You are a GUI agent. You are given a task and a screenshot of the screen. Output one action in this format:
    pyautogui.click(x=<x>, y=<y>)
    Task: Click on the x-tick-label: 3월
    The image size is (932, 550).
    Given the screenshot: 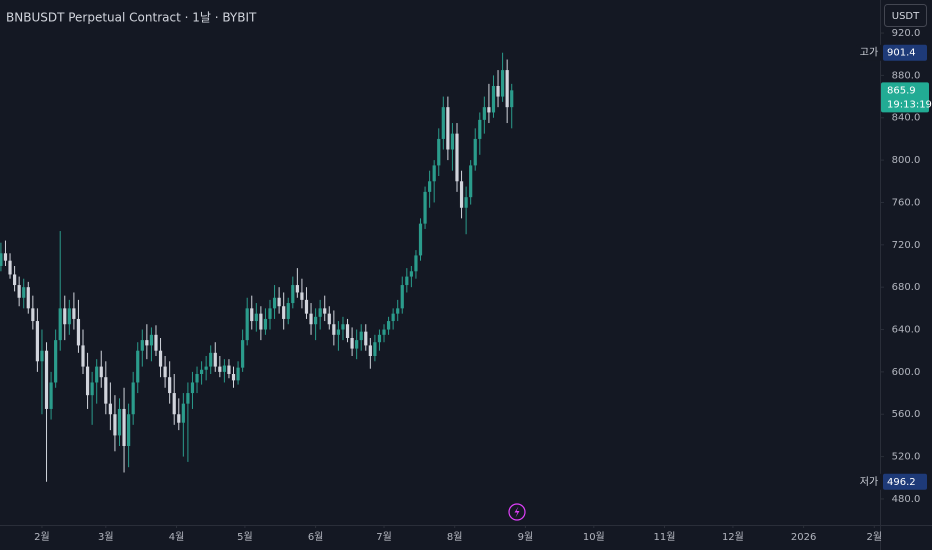 What is the action you would take?
    pyautogui.click(x=106, y=537)
    